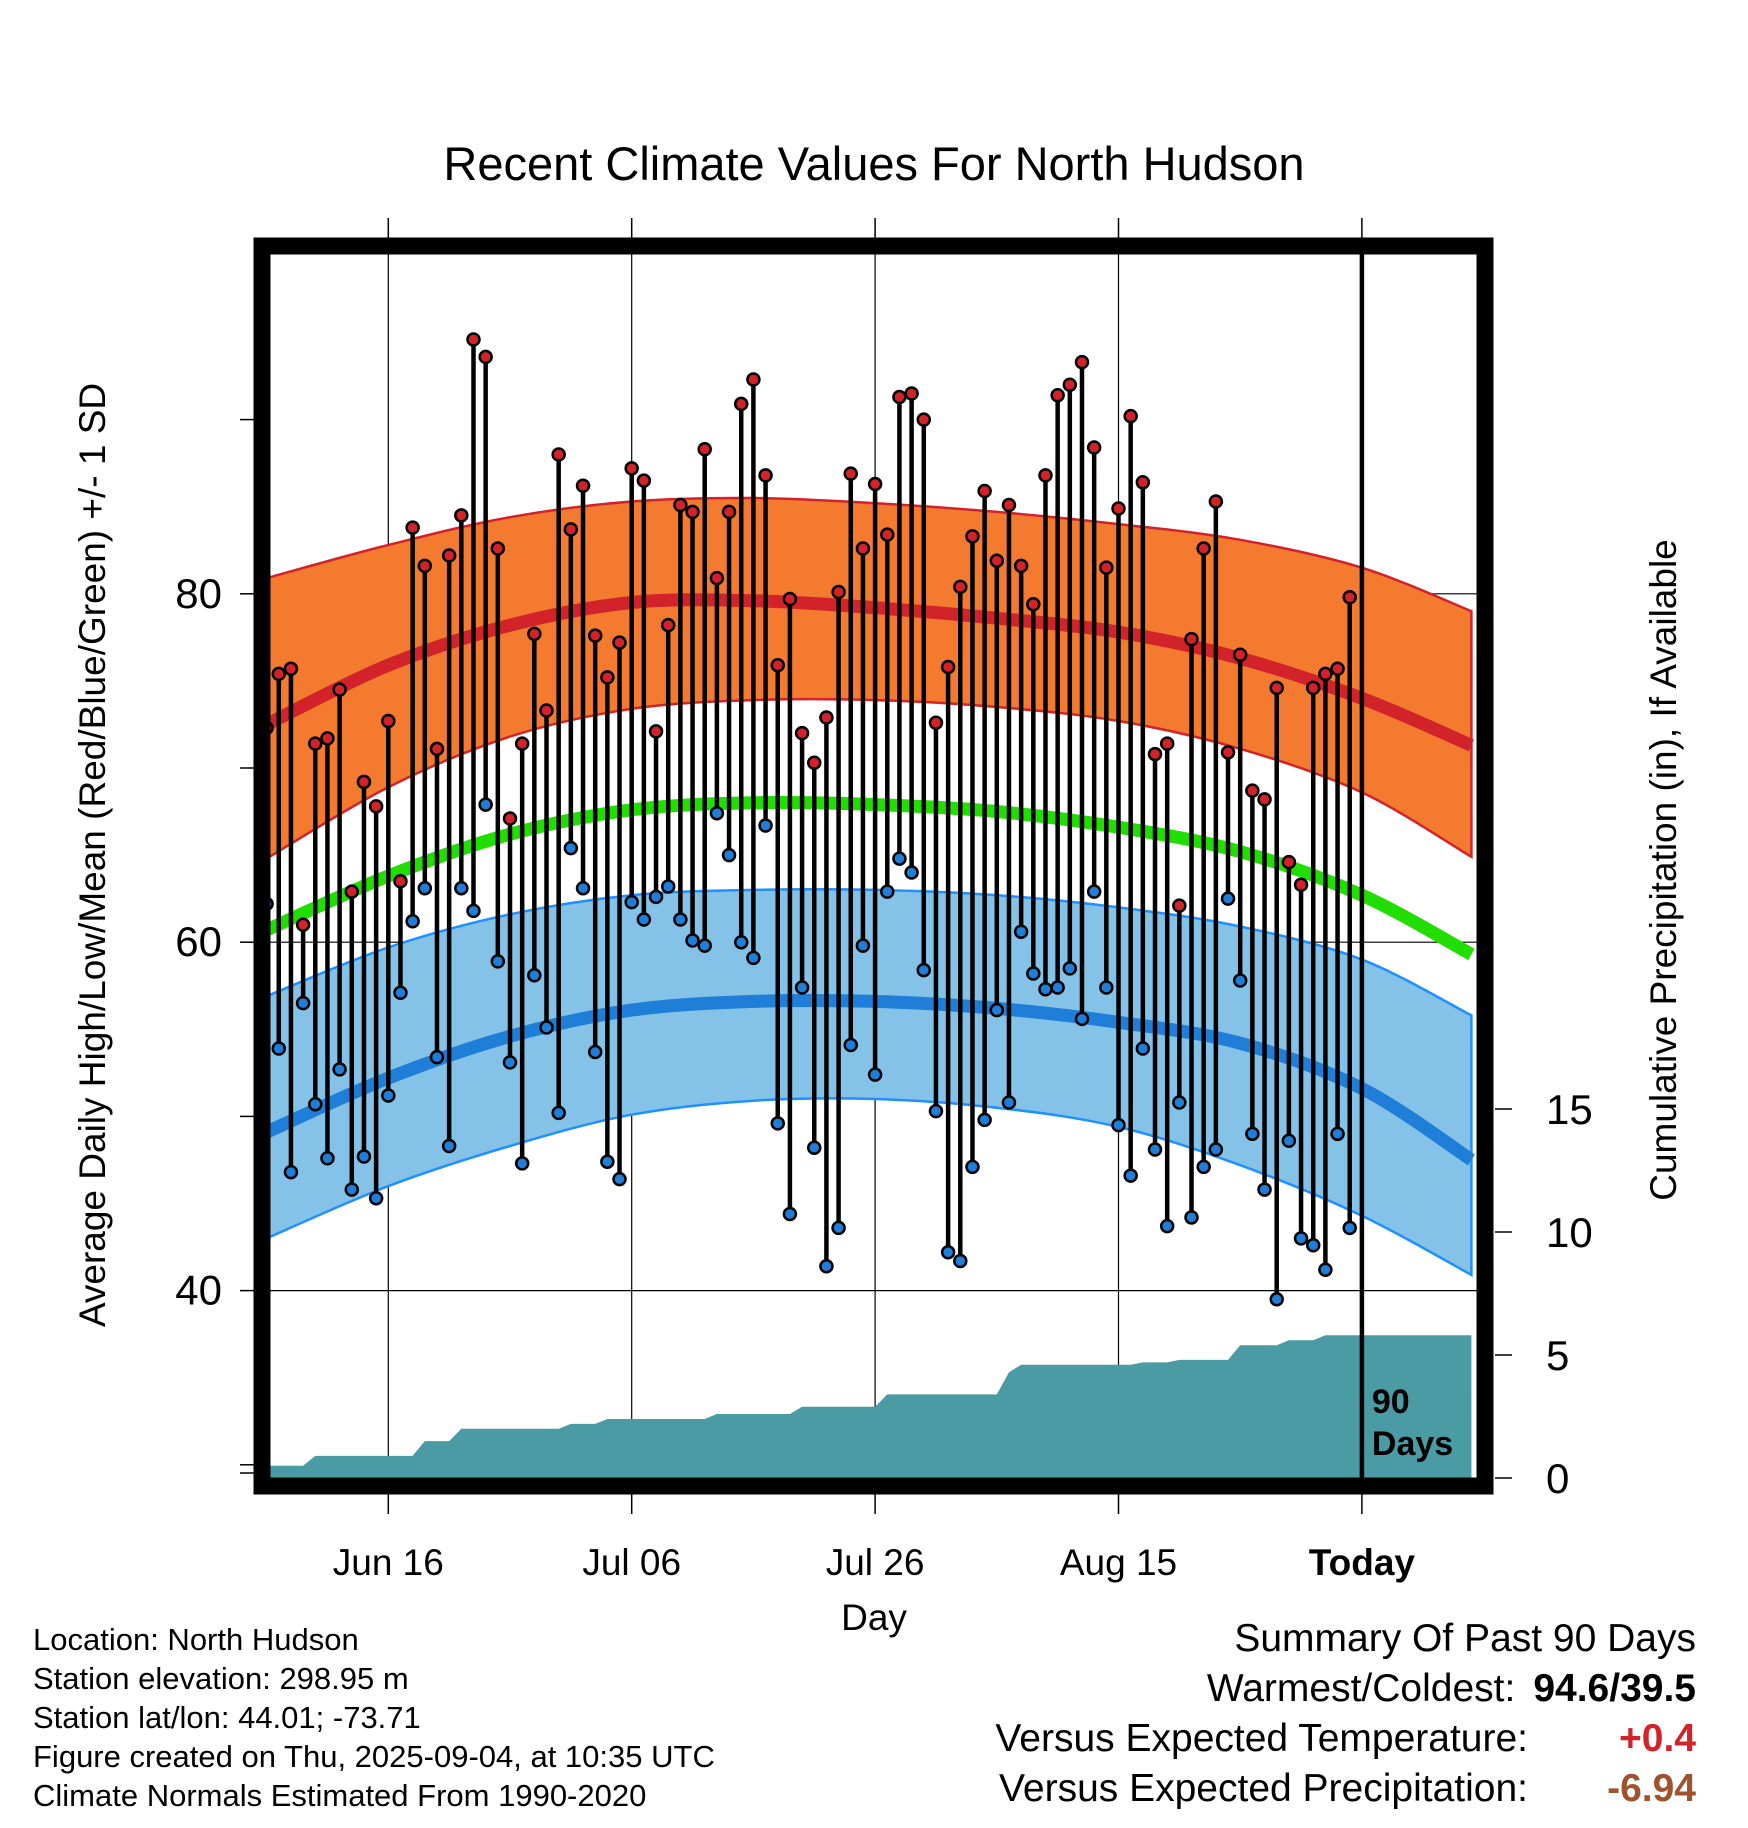 The width and height of the screenshot is (1748, 1828). I want to click on x-tick-label: Jun 16, so click(388, 1562).